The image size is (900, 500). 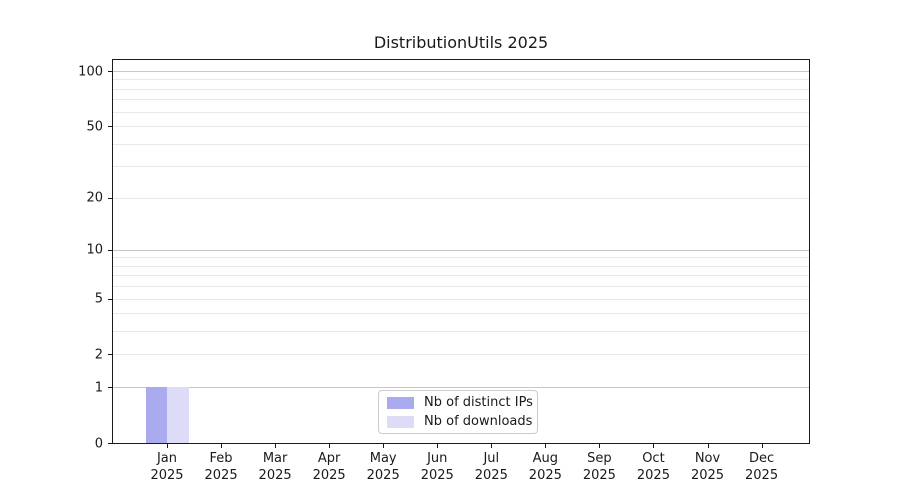 I want to click on x-tick-label: Jul 2025, so click(x=491, y=467).